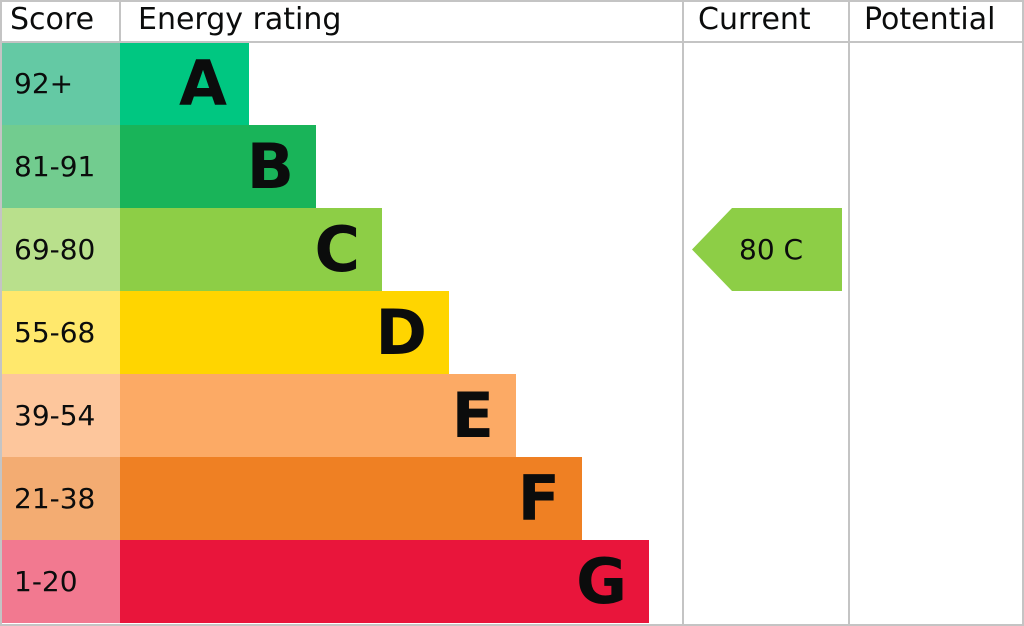 This screenshot has height=626, width=1024. I want to click on rating-bar-e: E, so click(318, 415).